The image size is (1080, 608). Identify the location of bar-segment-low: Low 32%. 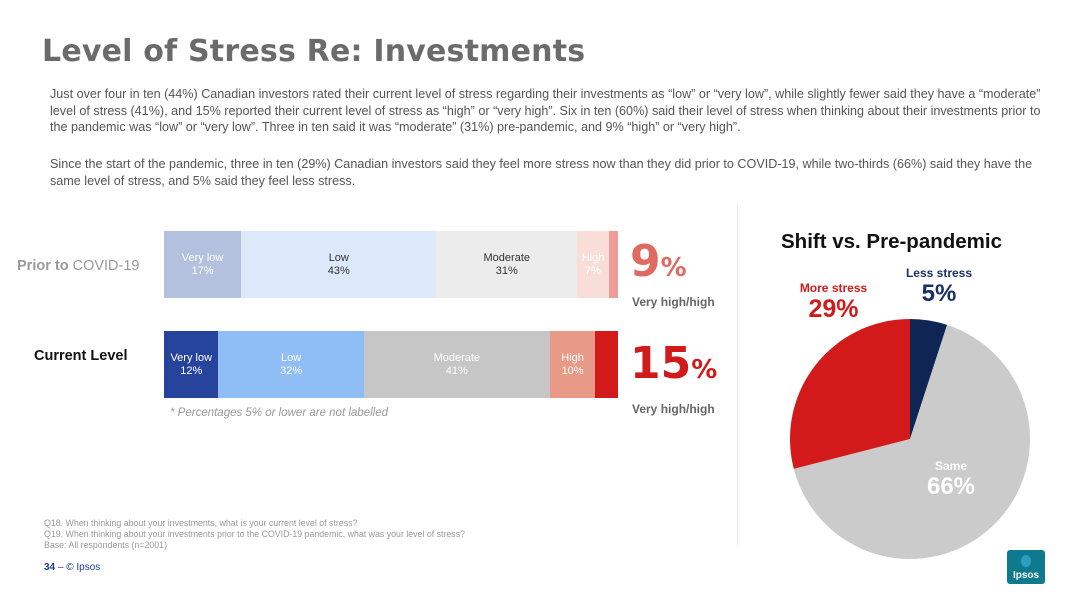
(291, 364).